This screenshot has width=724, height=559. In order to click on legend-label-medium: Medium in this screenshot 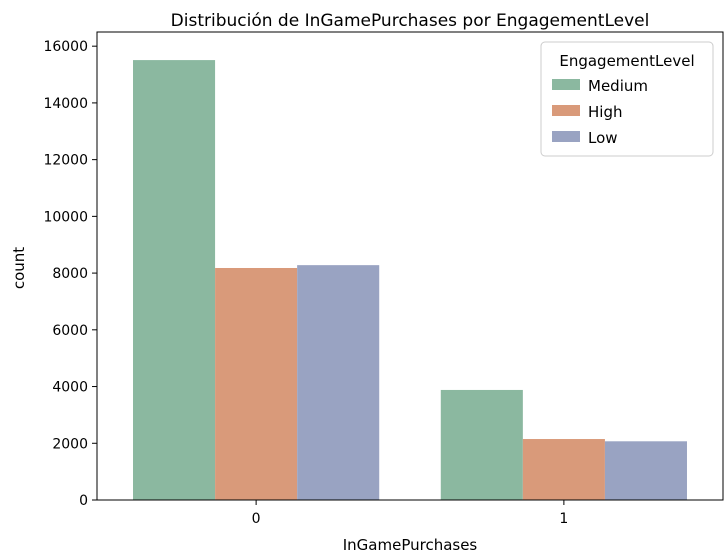, I will do `click(618, 86)`.